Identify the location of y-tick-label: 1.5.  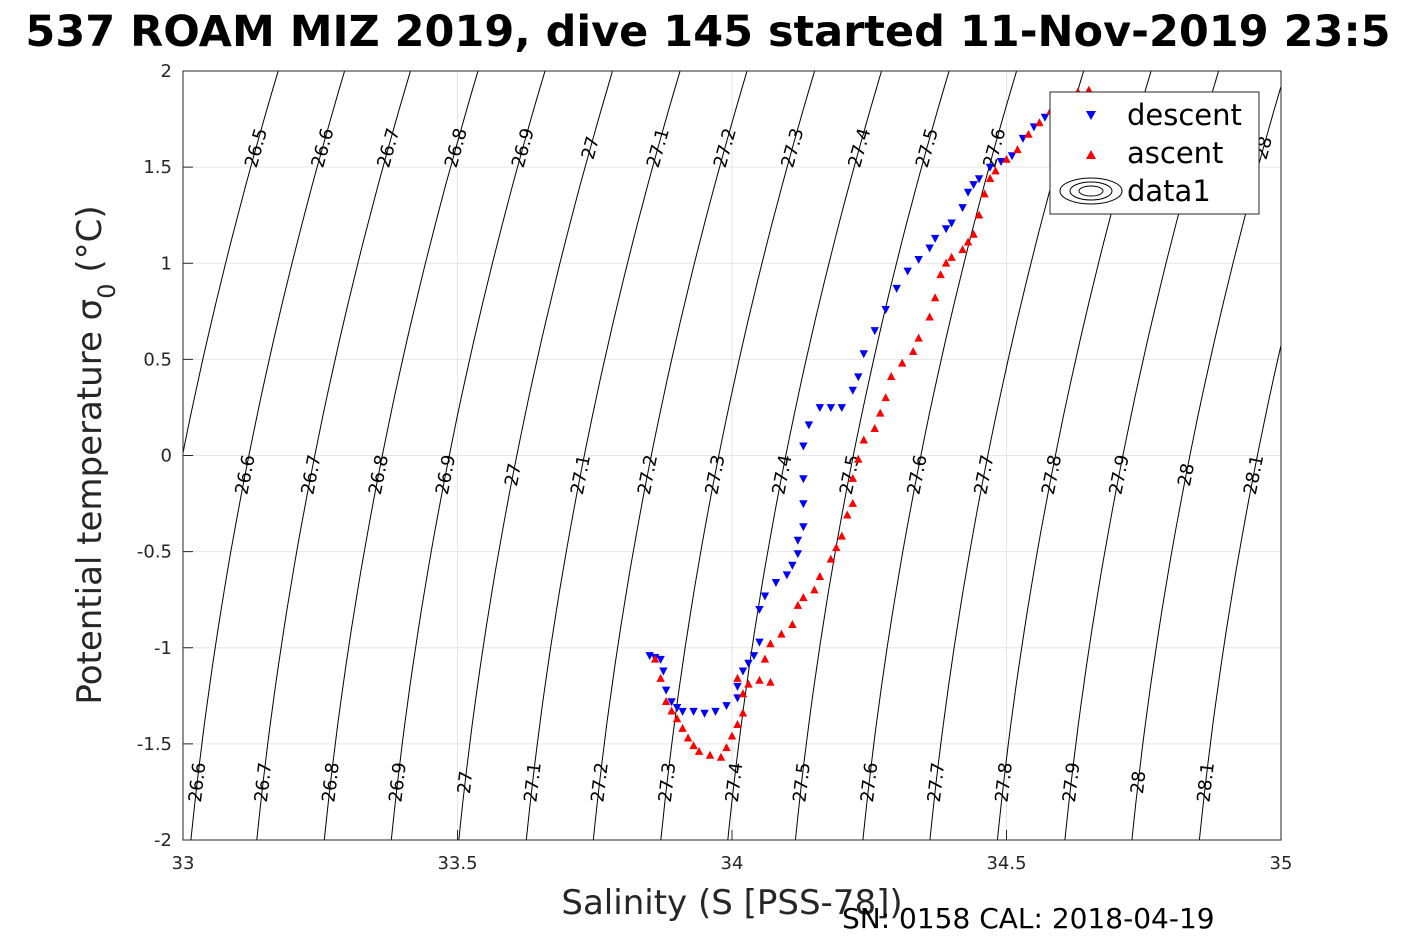
(157, 167).